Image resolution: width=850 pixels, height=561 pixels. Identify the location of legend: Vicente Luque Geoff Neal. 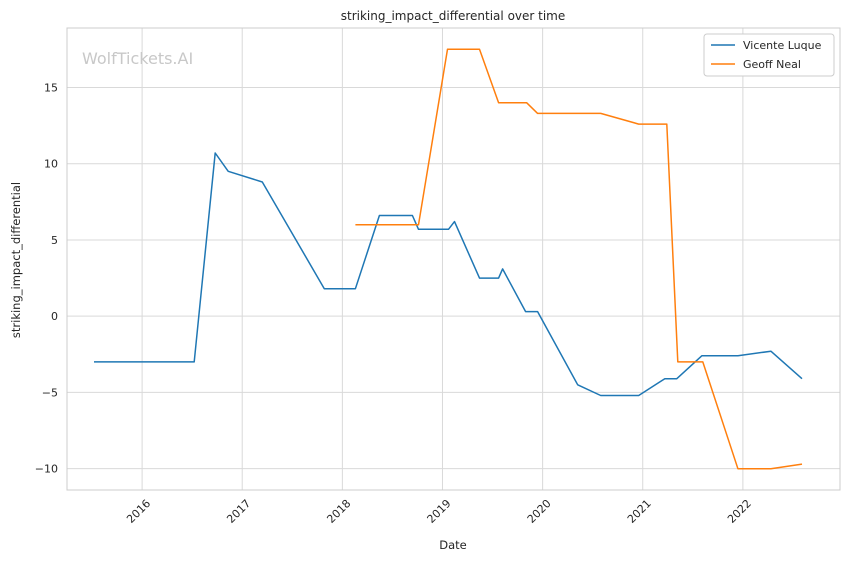
(769, 55).